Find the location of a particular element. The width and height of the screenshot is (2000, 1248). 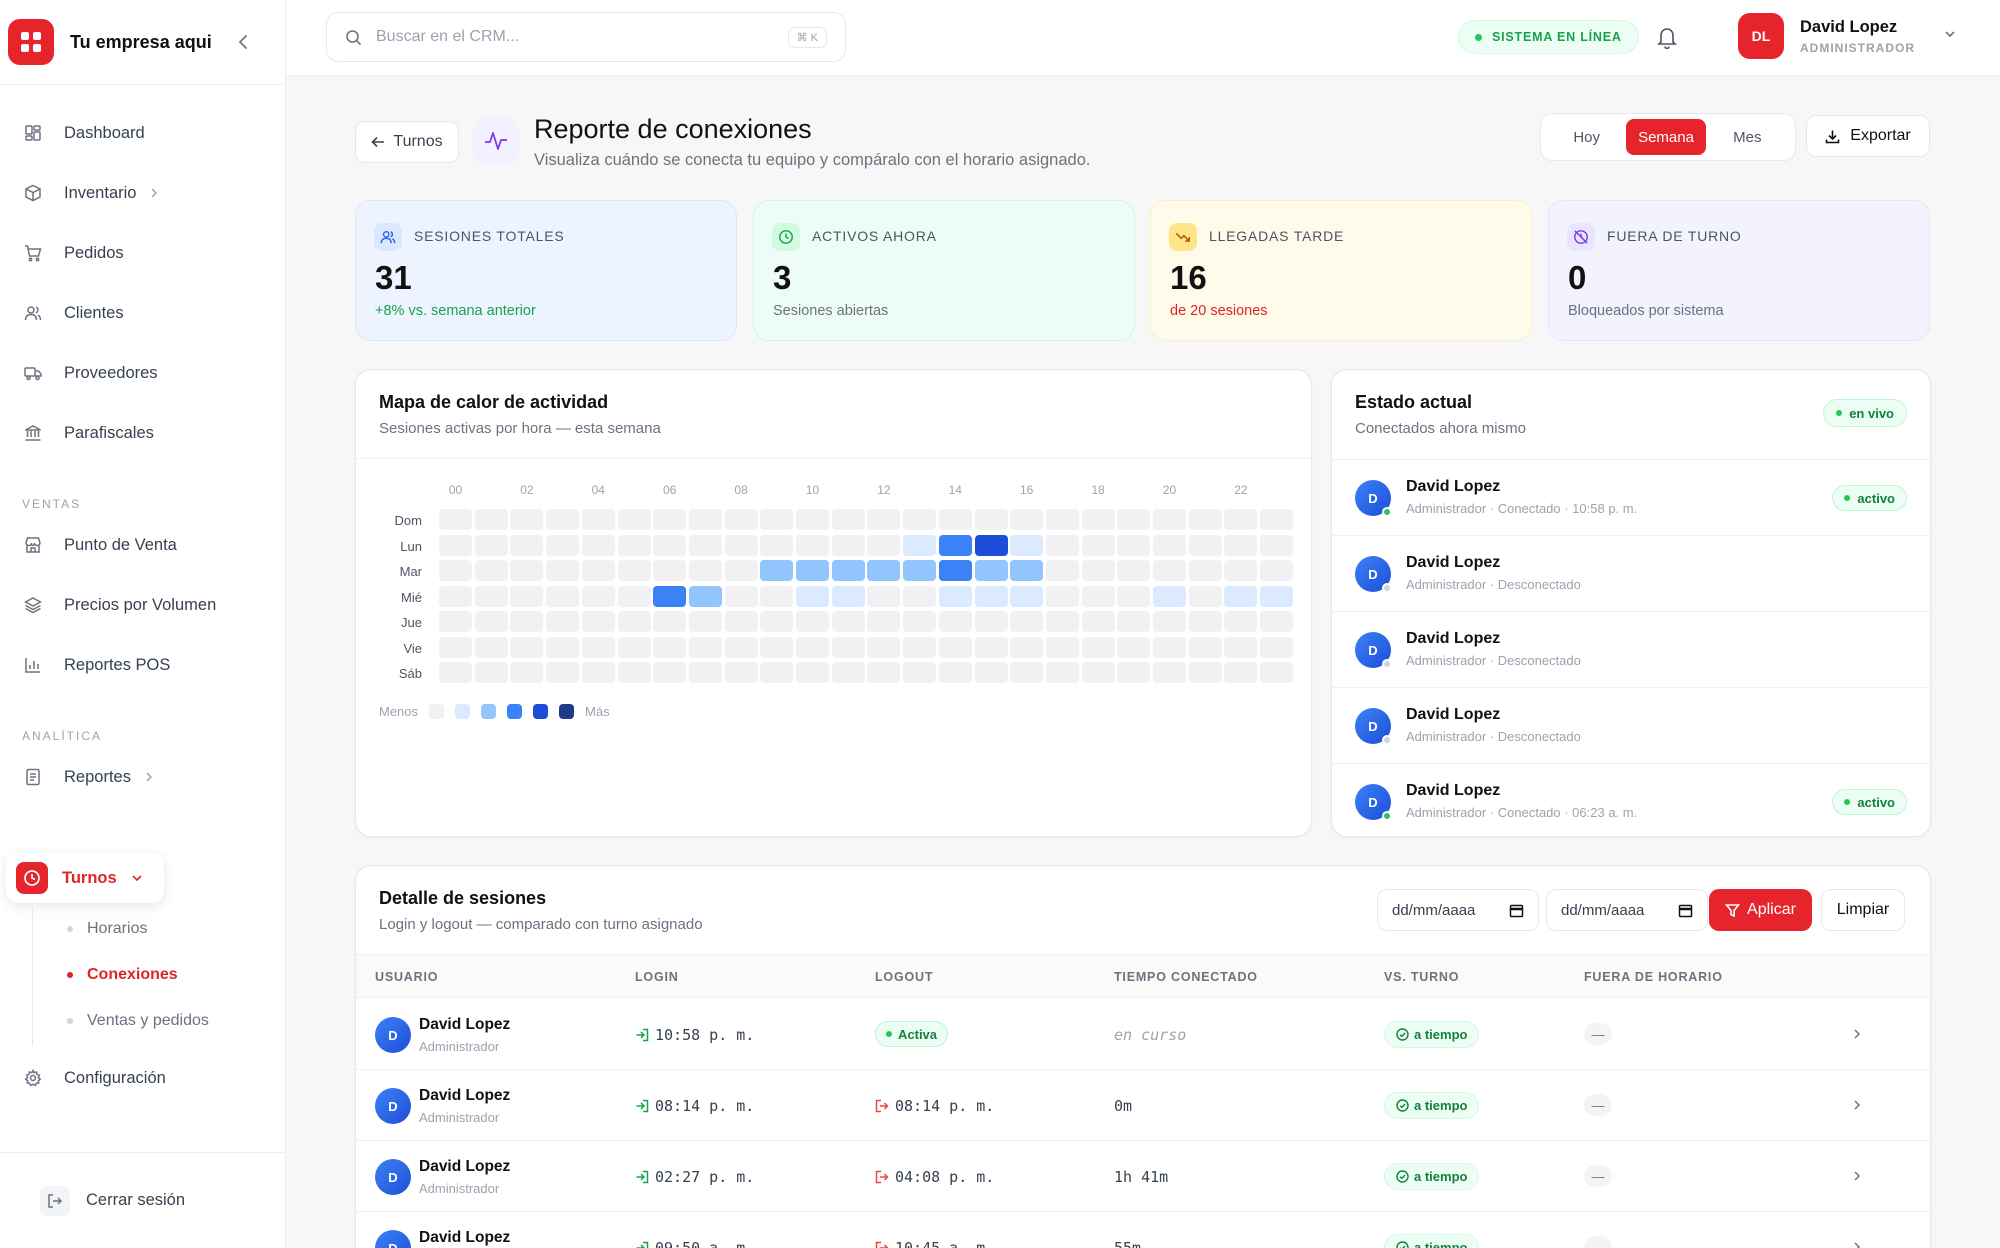

range-hoy: Hoy is located at coordinates (1587, 137).